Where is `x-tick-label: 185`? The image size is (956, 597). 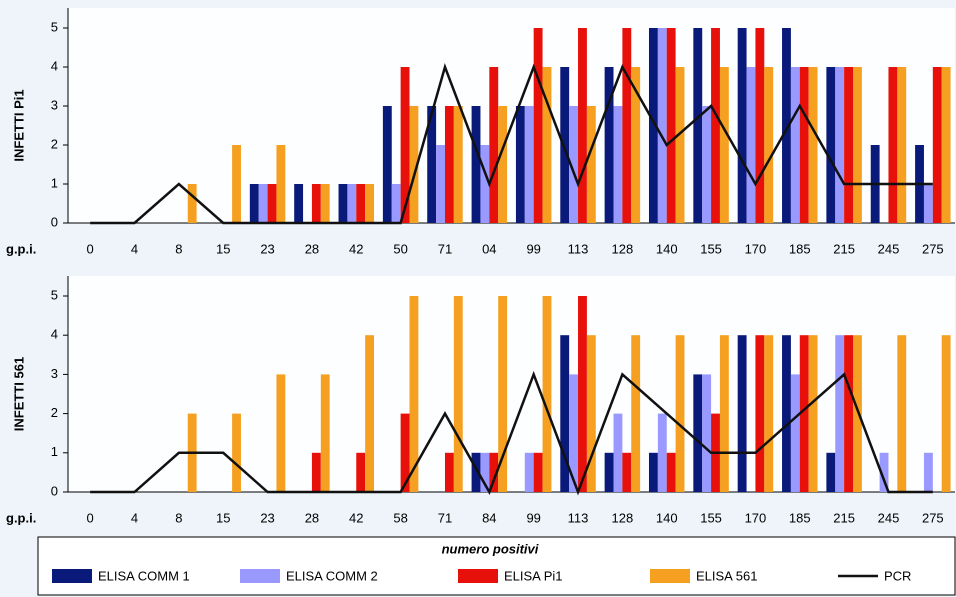 x-tick-label: 185 is located at coordinates (800, 517).